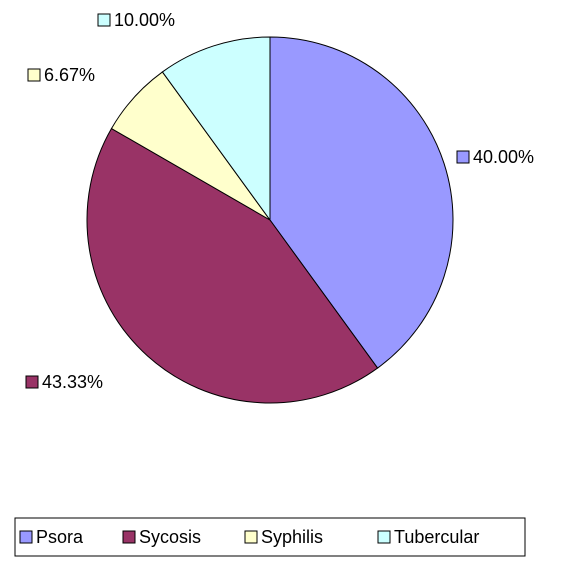 This screenshot has height=561, width=568. What do you see at coordinates (436, 537) in the screenshot?
I see `legend-label: Tubercular` at bounding box center [436, 537].